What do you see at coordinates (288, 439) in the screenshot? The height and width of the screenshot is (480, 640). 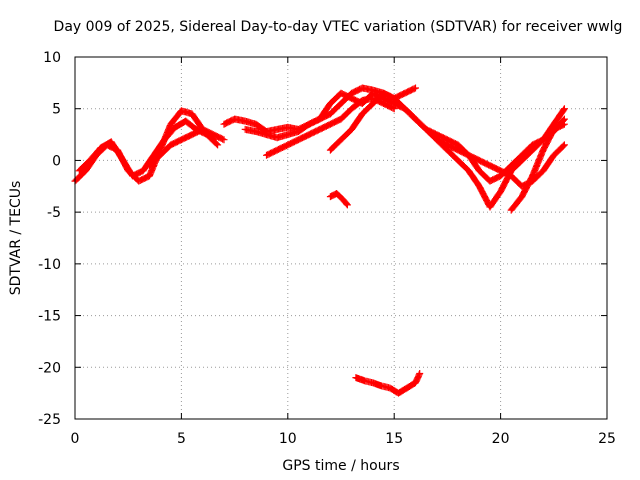 I see `x-tick-label: 10` at bounding box center [288, 439].